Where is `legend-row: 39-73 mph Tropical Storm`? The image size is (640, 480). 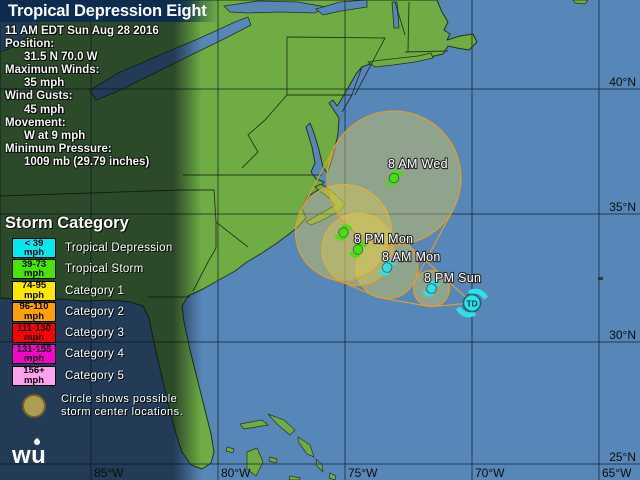 legend-row: 39-73 mph Tropical Storm is located at coordinates (110, 269).